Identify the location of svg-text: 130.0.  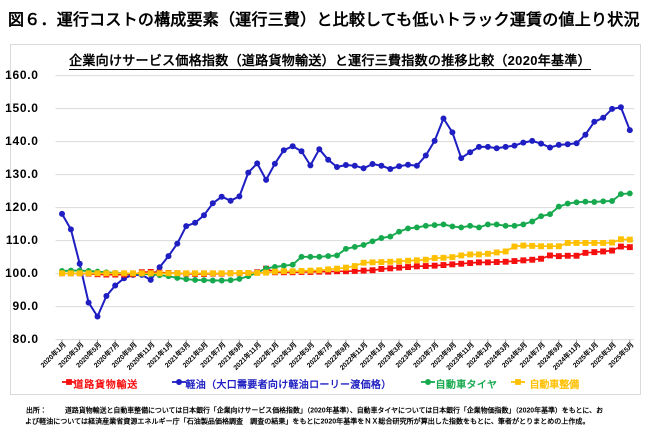
(22, 174).